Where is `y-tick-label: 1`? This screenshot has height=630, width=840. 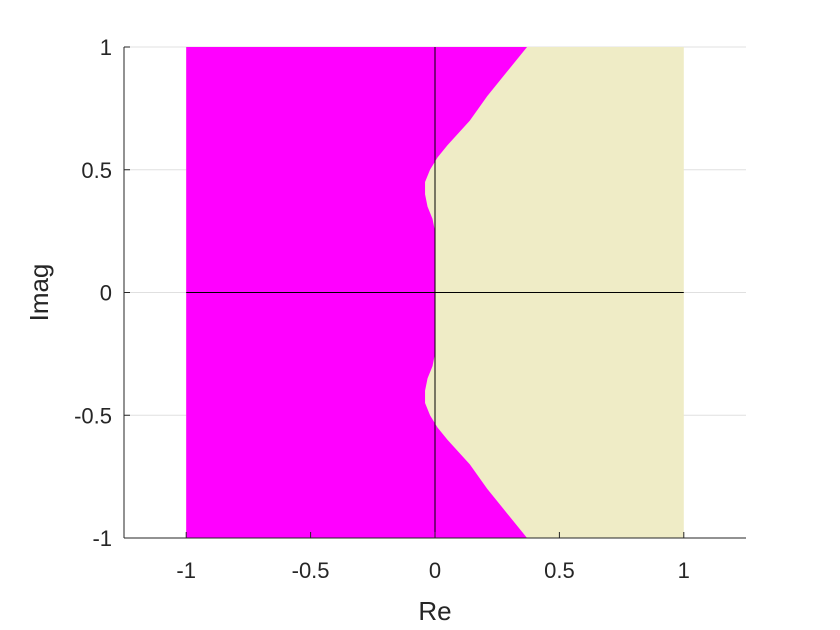 y-tick-label: 1 is located at coordinates (106, 47).